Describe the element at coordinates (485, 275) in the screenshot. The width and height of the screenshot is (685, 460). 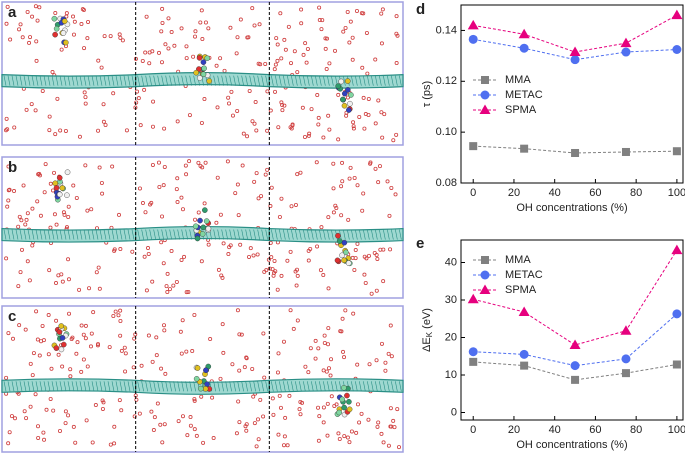
I see `legend-marker` at that location.